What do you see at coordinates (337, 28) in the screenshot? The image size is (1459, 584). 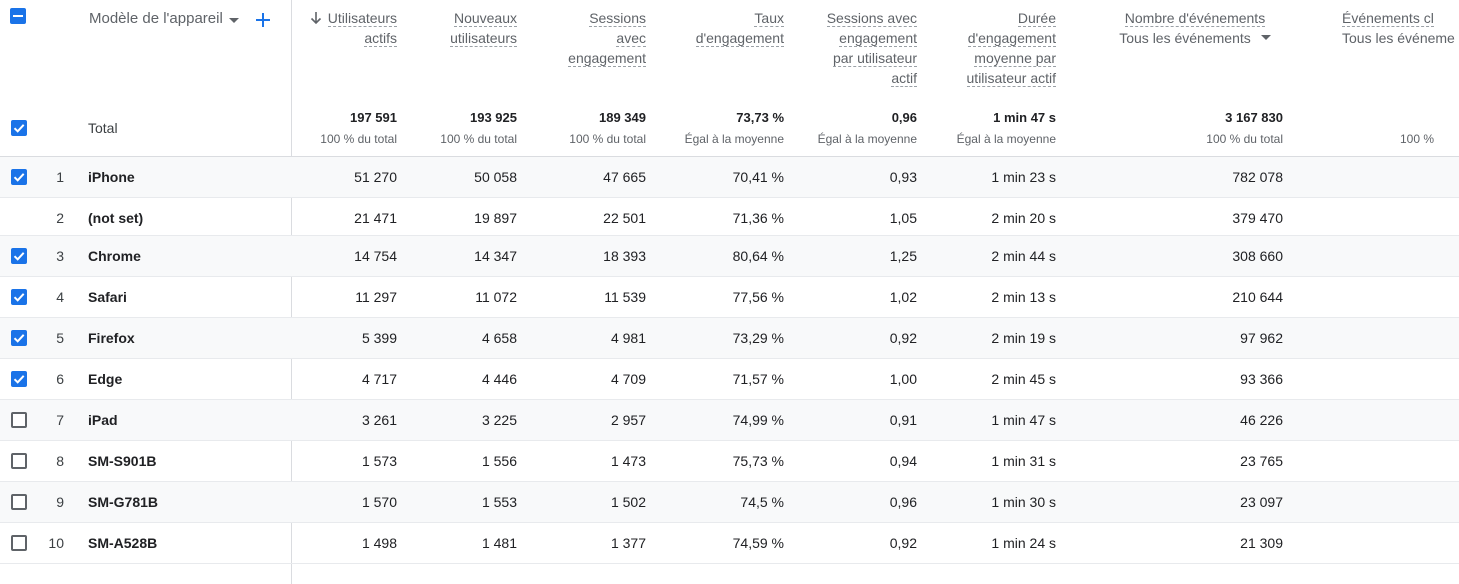 I see `column-header-1: Utilisateurs actifs` at bounding box center [337, 28].